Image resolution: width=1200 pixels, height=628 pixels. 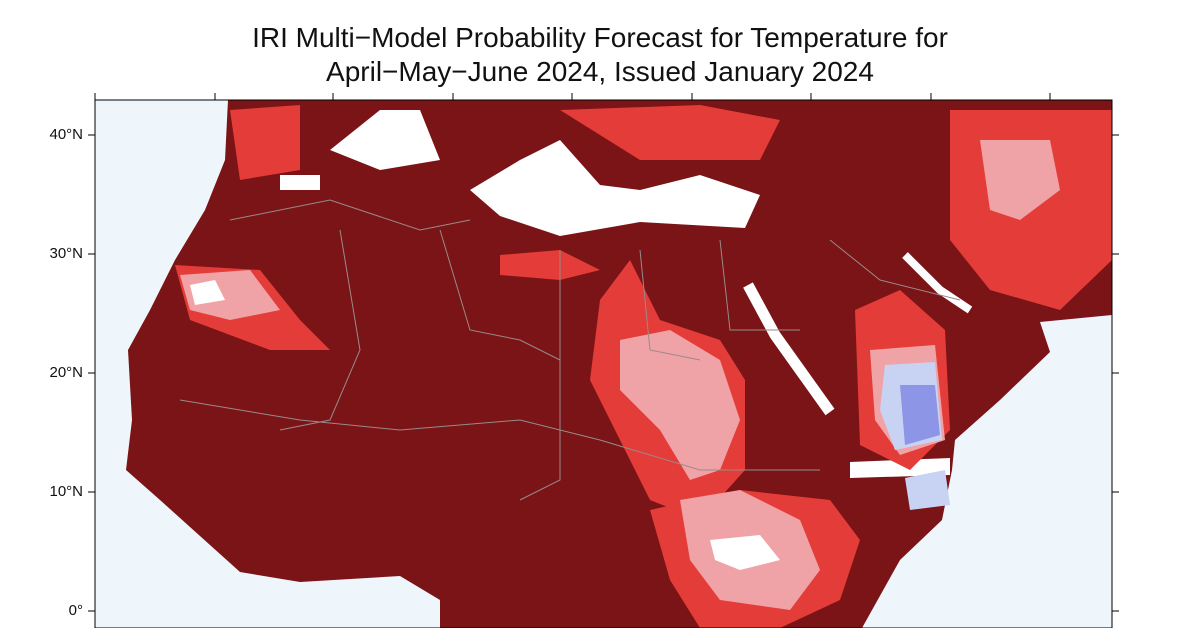 What do you see at coordinates (572, 96) in the screenshot?
I see `lon-ticks` at bounding box center [572, 96].